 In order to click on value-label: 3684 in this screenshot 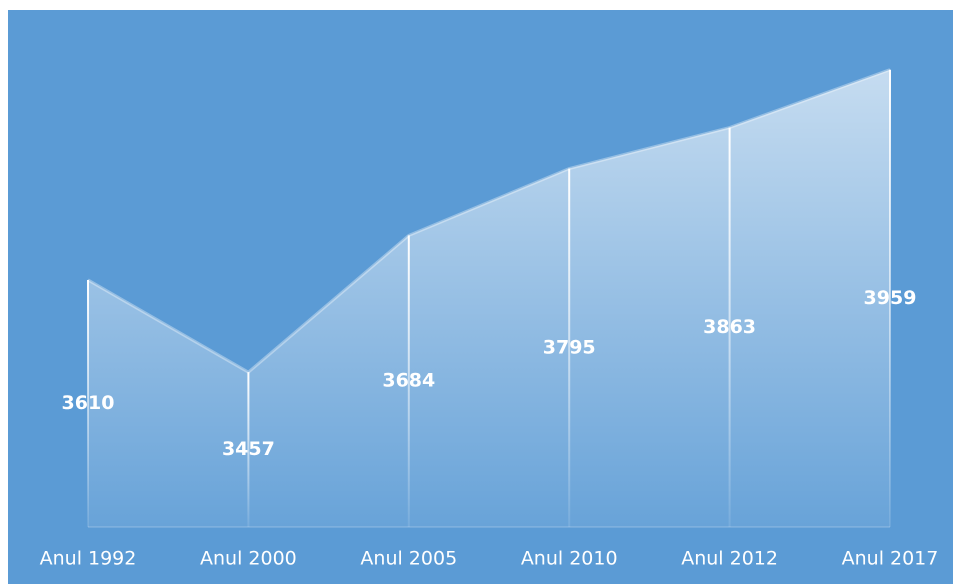, I will do `click(408, 381)`.